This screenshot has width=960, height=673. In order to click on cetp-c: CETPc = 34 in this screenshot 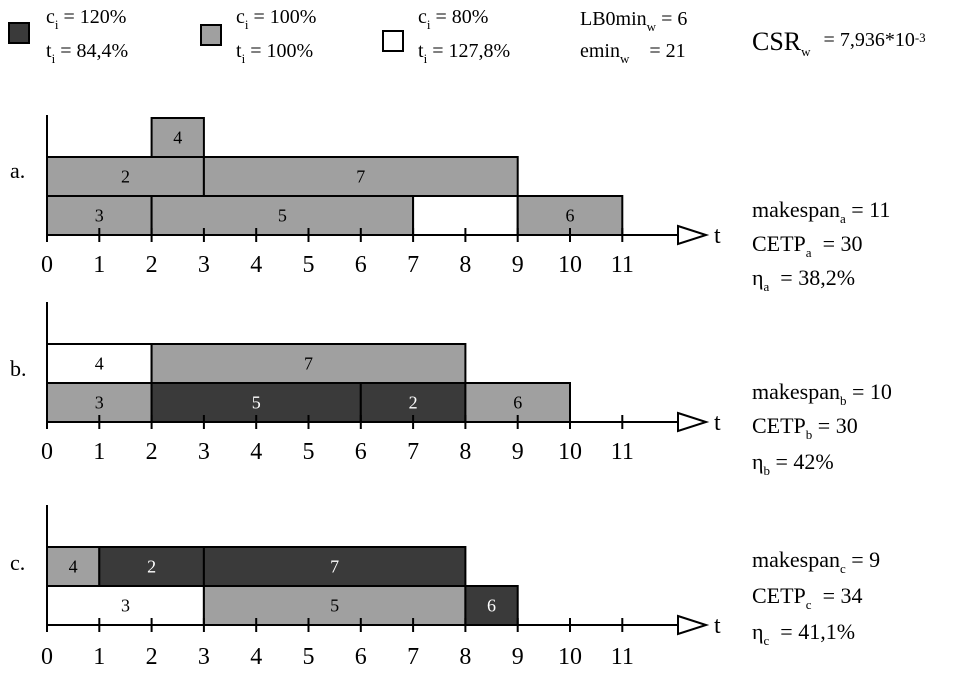, I will do `click(807, 598)`.